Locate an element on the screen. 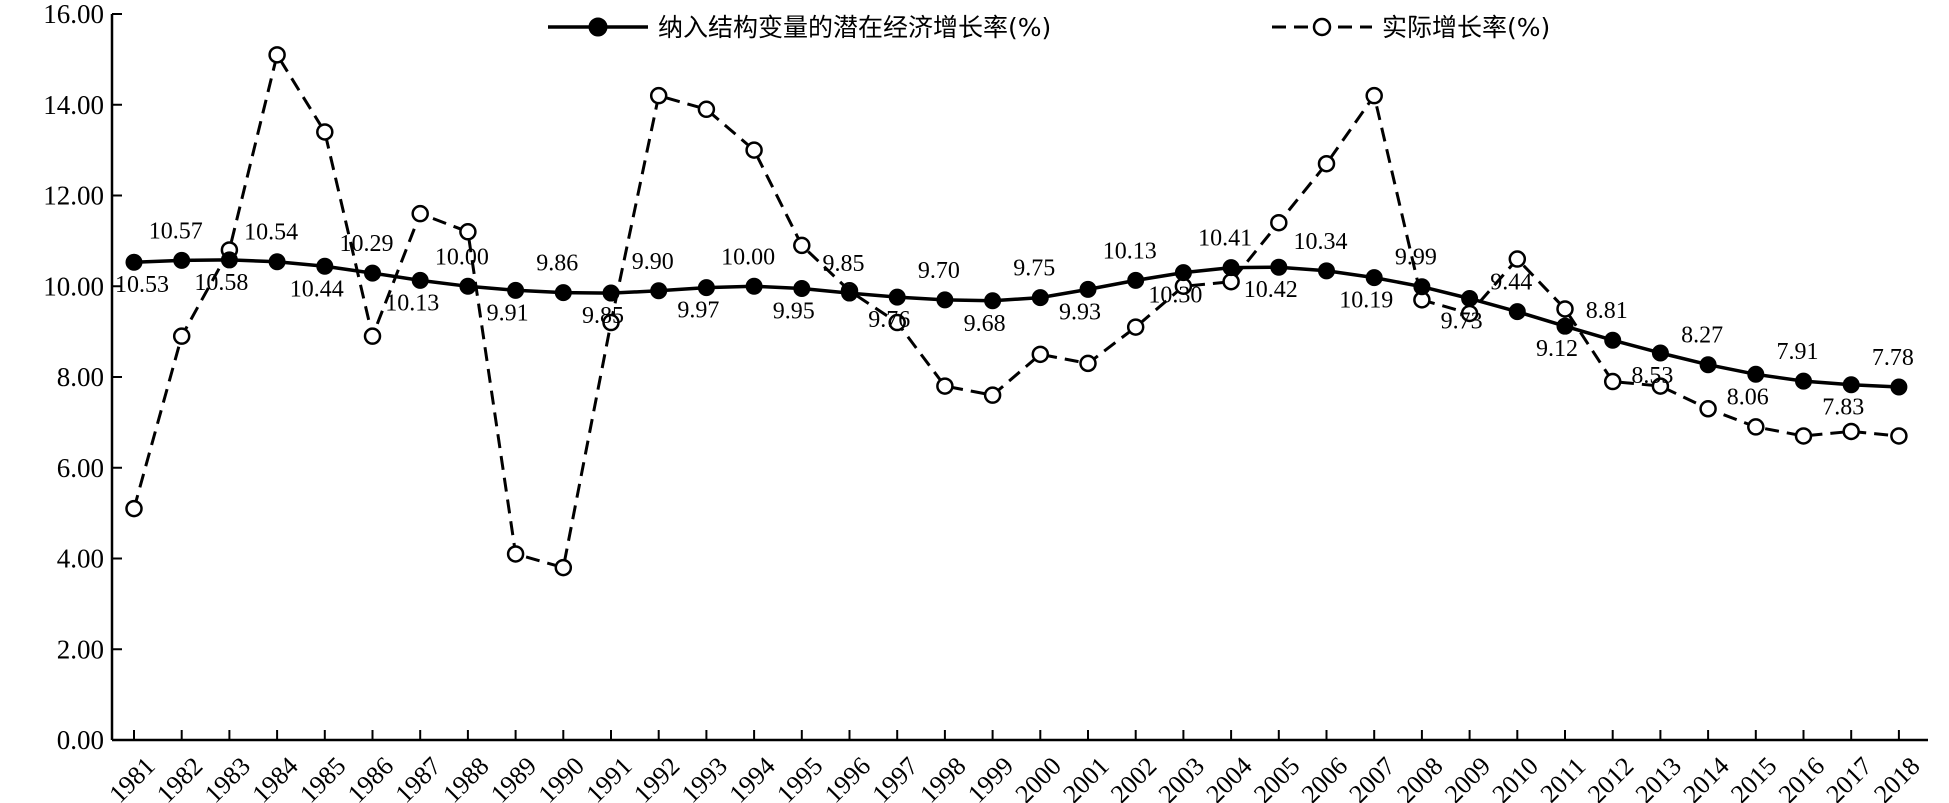  x-tick-label: 1981 is located at coordinates (131, 777).